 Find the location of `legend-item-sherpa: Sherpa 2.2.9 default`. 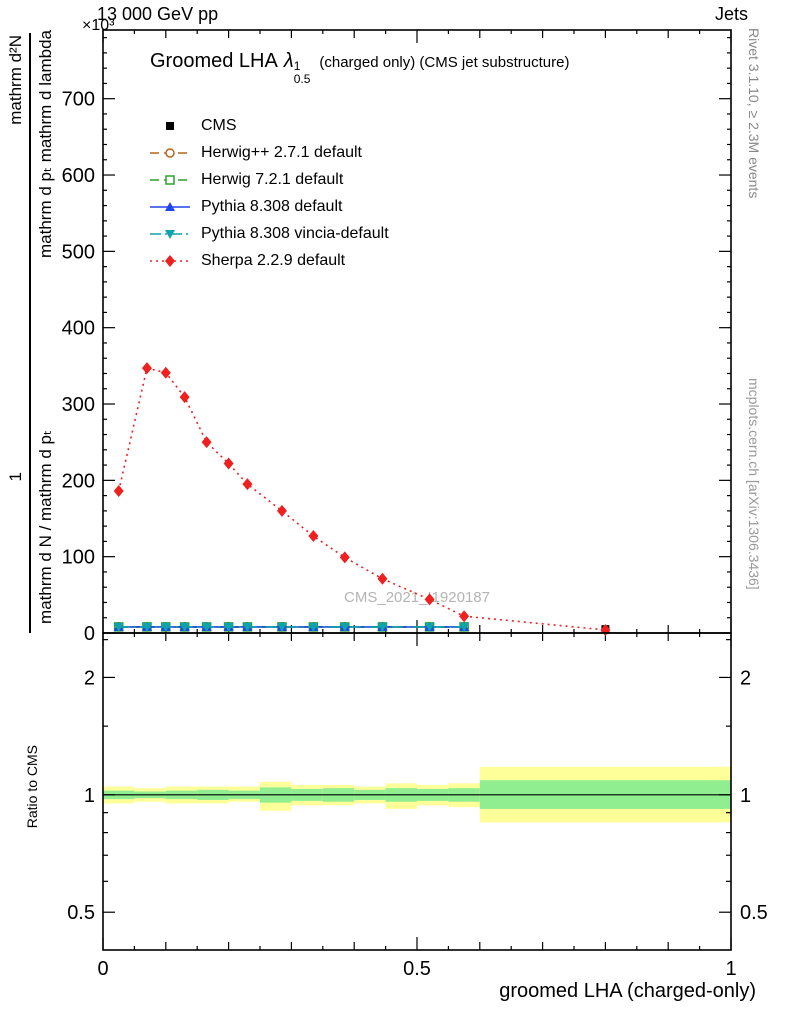

legend-item-sherpa: Sherpa 2.2.9 default is located at coordinates (268, 260).